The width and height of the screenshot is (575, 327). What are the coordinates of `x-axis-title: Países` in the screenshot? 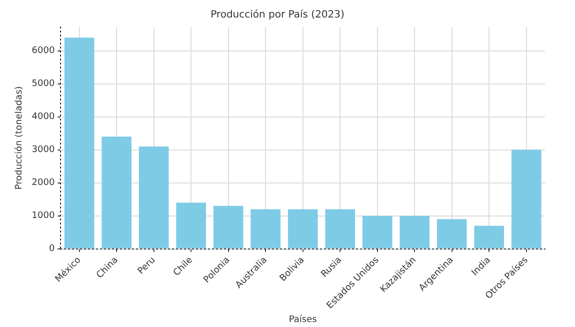 It's located at (303, 319).